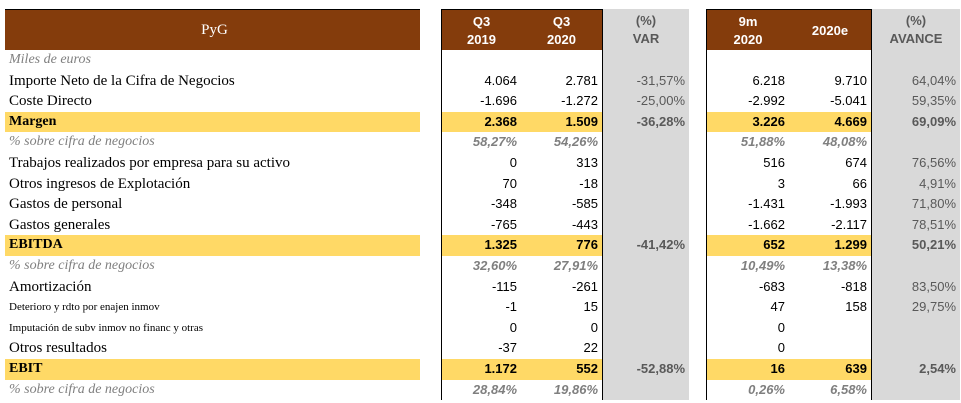 The height and width of the screenshot is (403, 961). I want to click on cell-q3-2020: 1.509, so click(562, 122).